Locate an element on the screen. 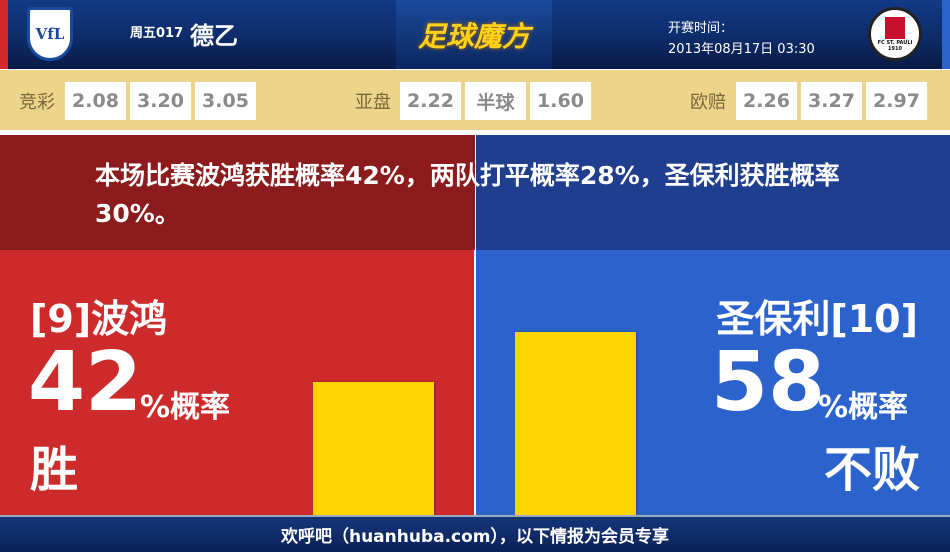 The height and width of the screenshot is (552, 950). away-percent-suffix: %概率 is located at coordinates (863, 407).